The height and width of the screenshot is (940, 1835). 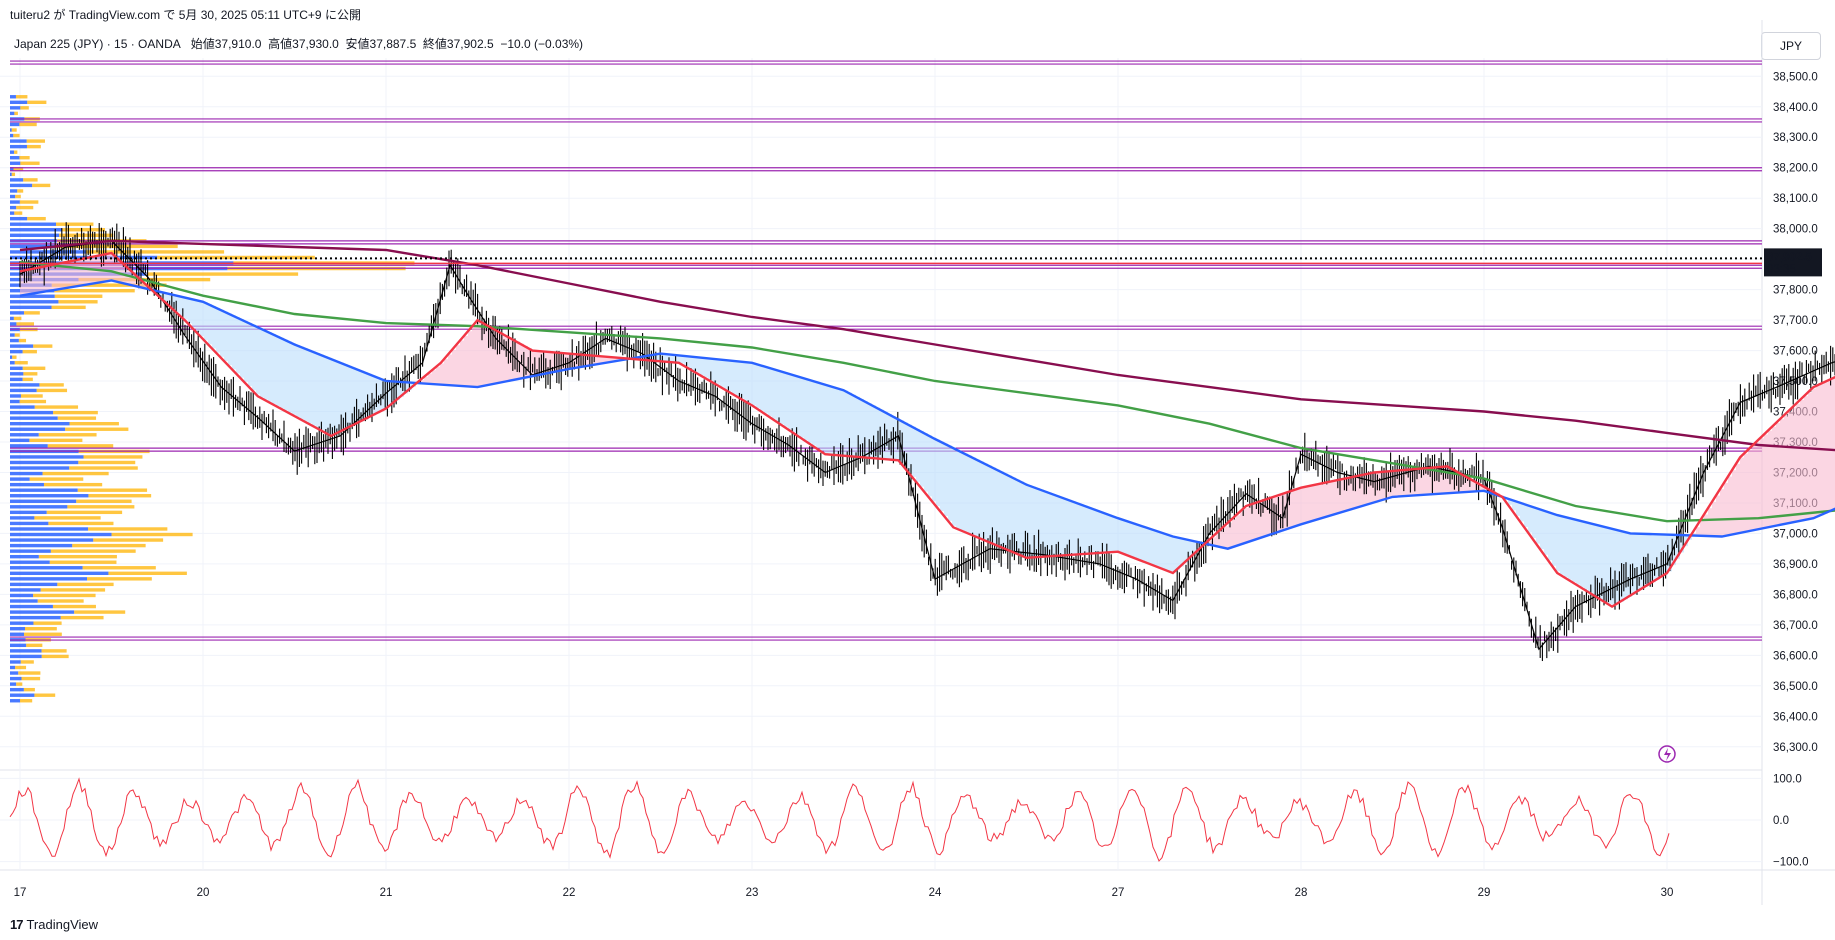 I want to click on currency-button: JPY, so click(x=1791, y=46).